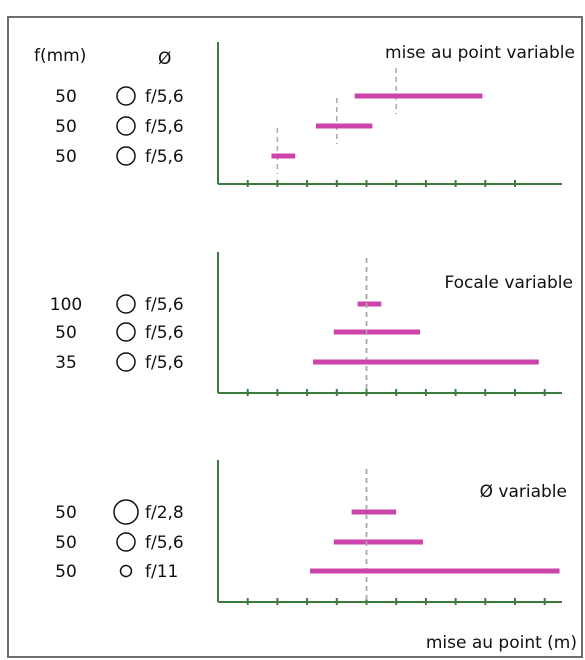 The height and width of the screenshot is (660, 585). Describe the element at coordinates (508, 283) in the screenshot. I see `panel-title: Focale variable` at that location.